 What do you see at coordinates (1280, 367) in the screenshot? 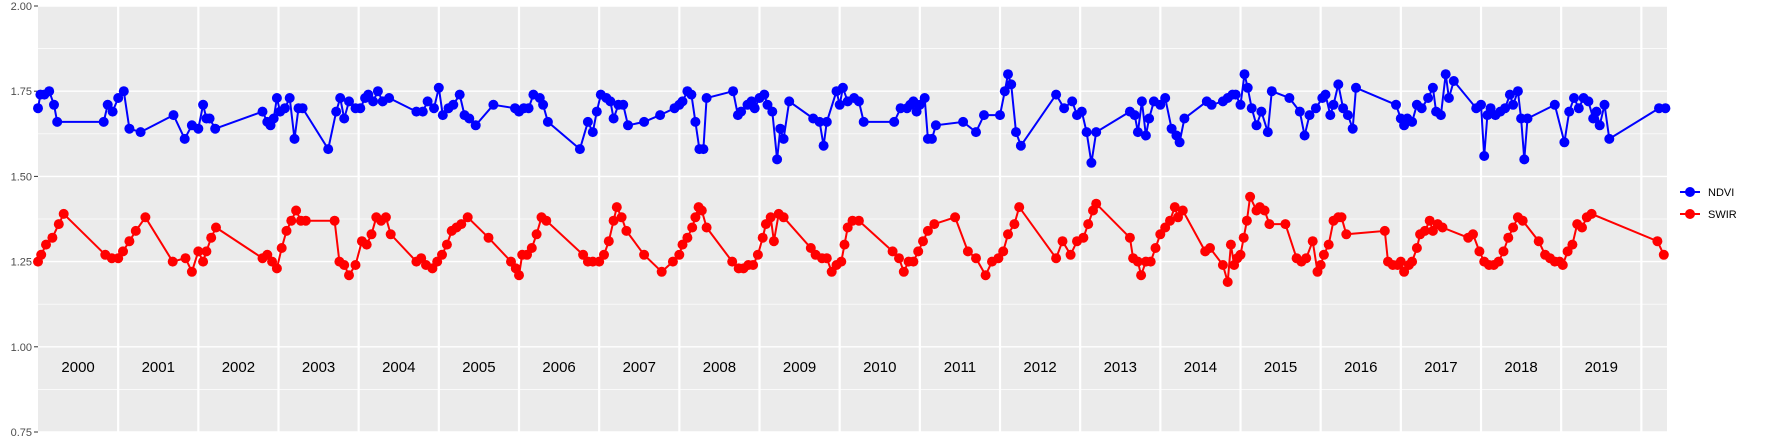
I see `year-label: 2015` at bounding box center [1280, 367].